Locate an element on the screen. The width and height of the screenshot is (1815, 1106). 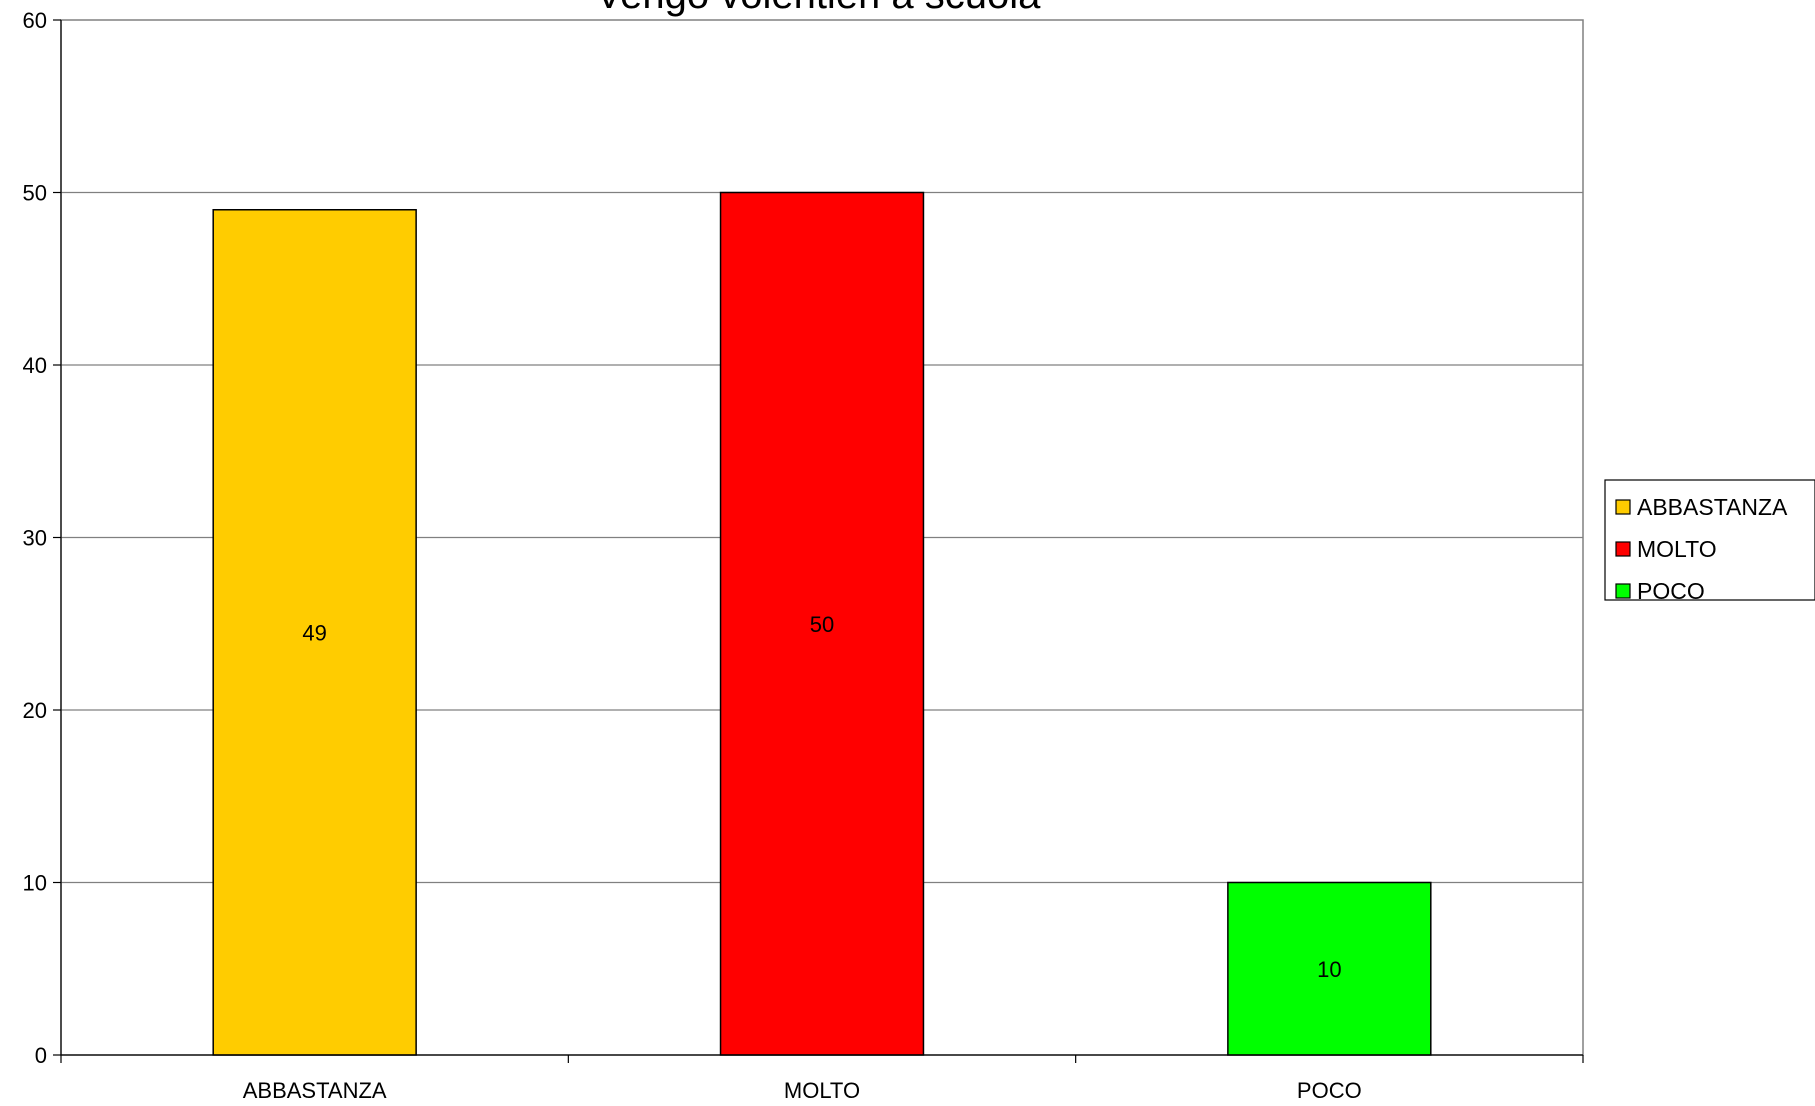
y-tick-label: 10 is located at coordinates (35, 883).